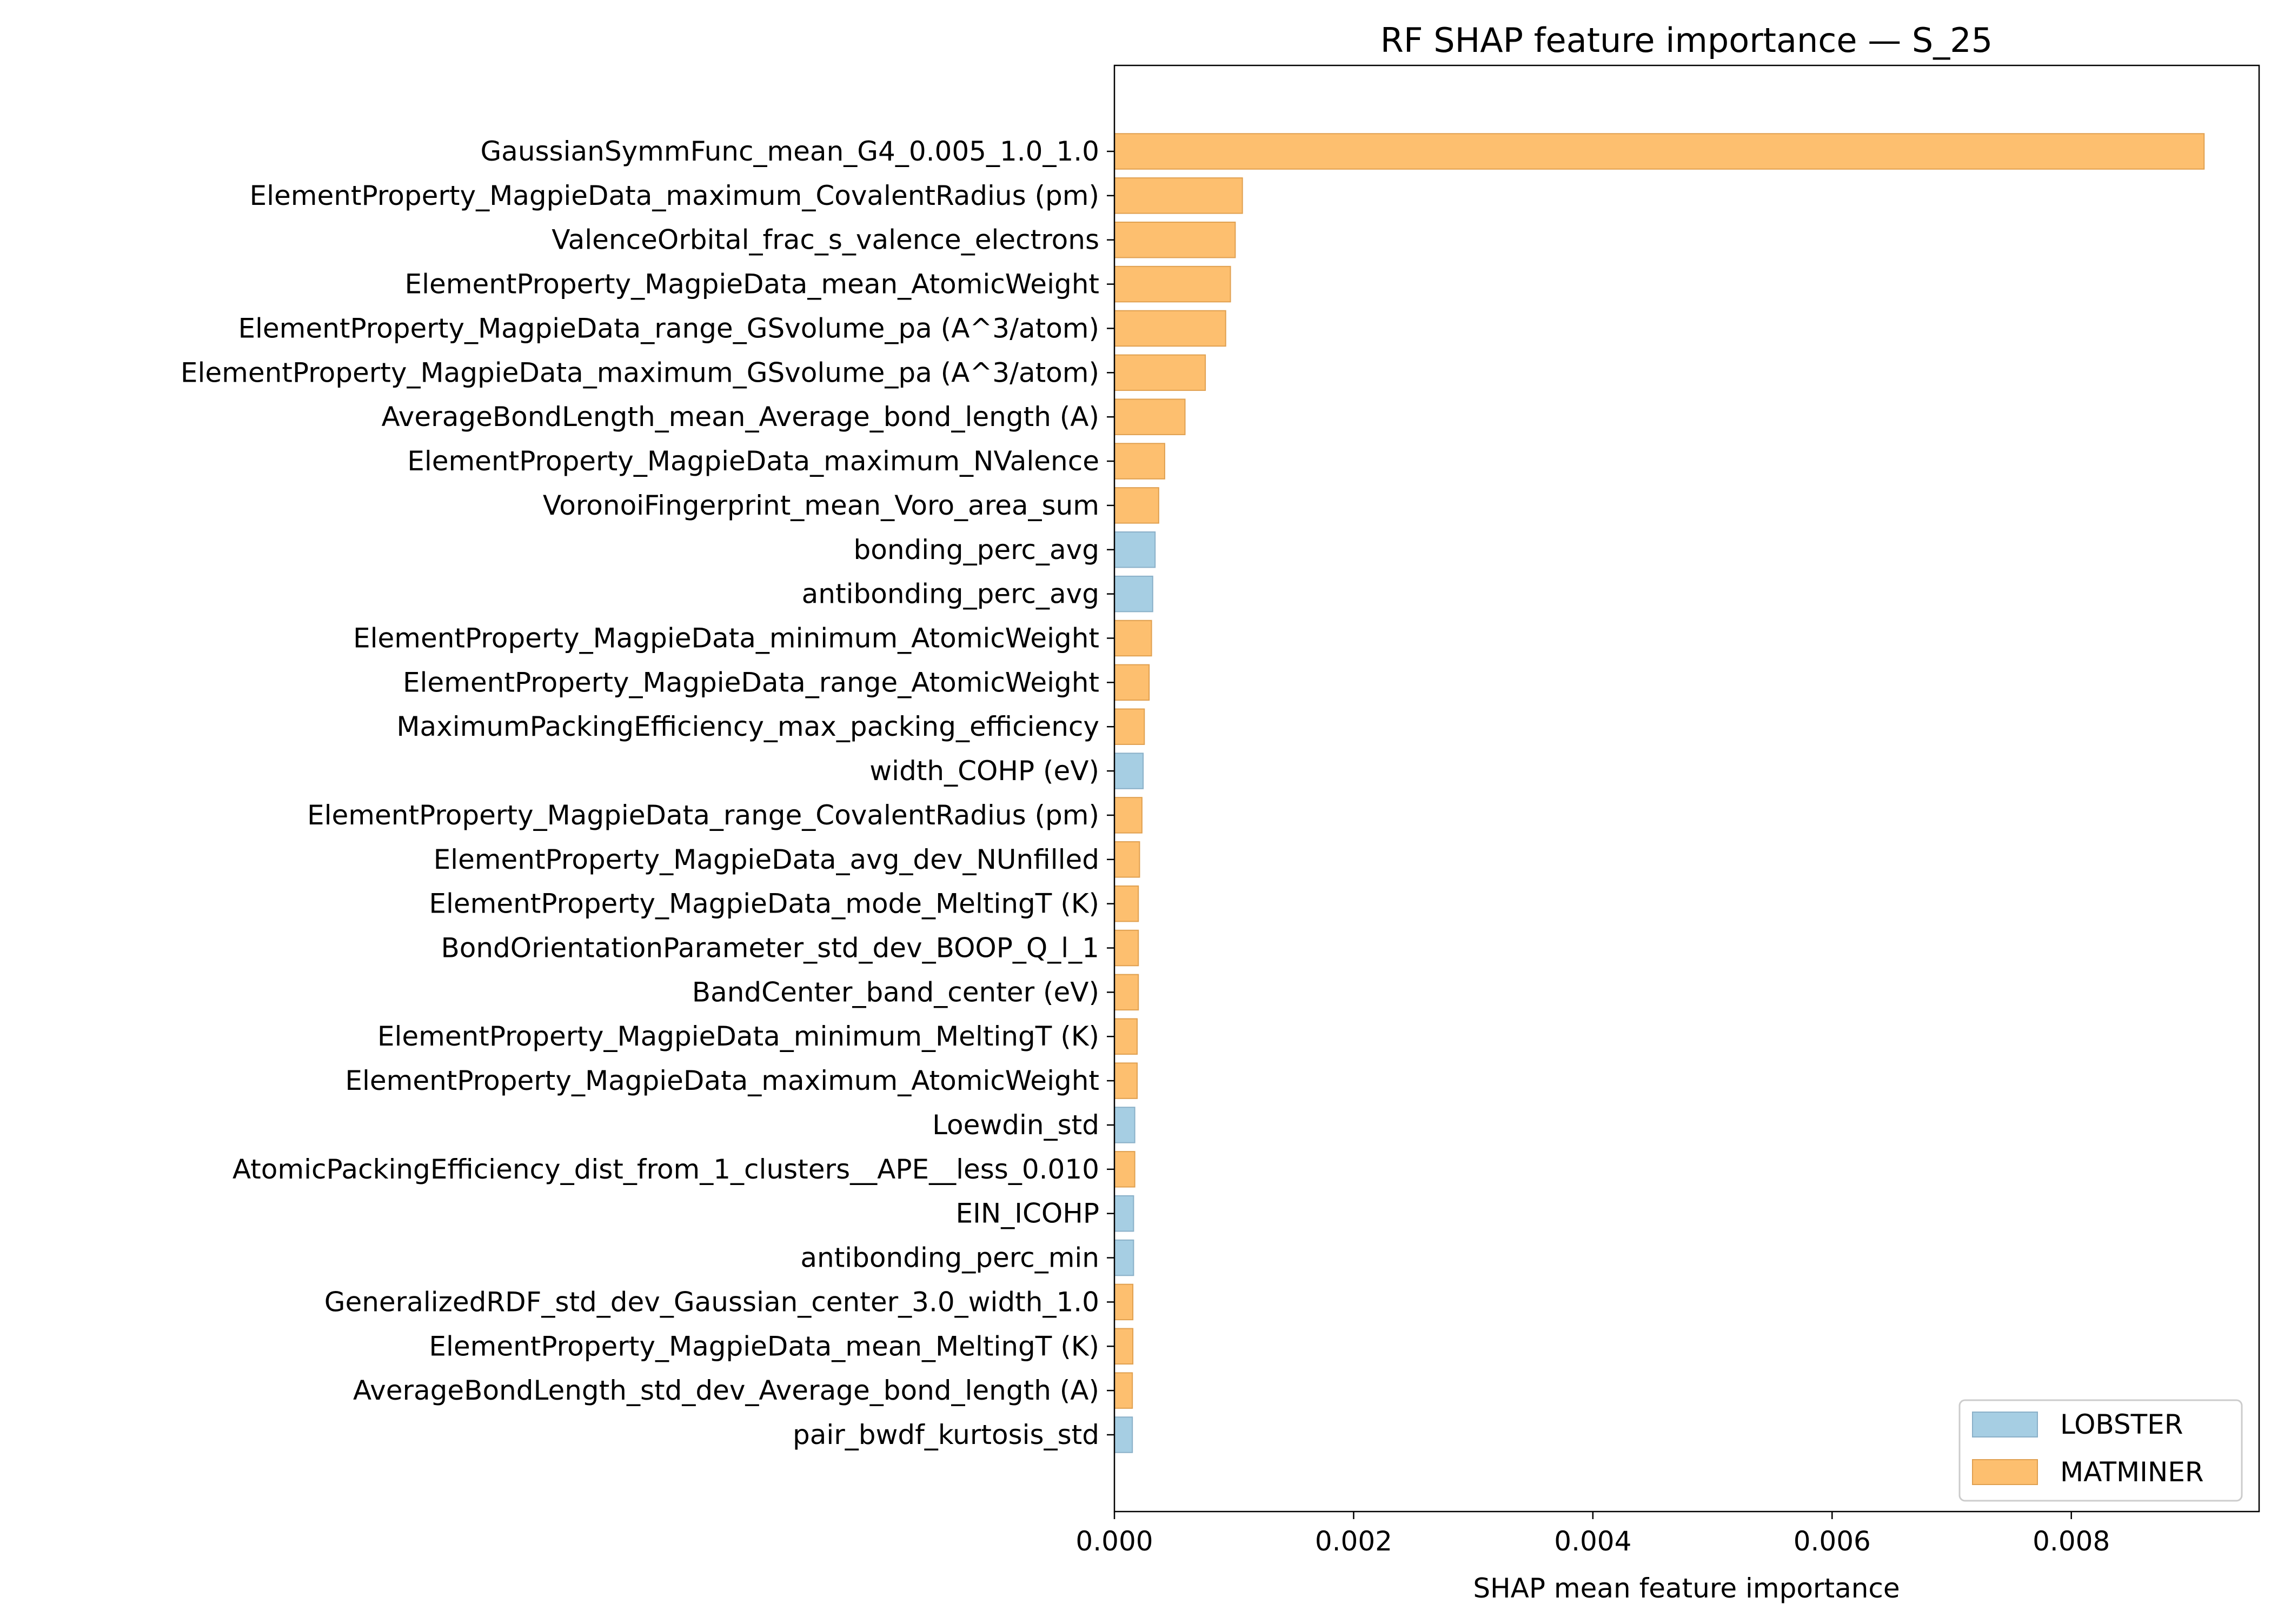 This screenshot has width=2271, height=1624. Describe the element at coordinates (984, 771) in the screenshot. I see `y-tick-label: width_COHP (eV)` at that location.